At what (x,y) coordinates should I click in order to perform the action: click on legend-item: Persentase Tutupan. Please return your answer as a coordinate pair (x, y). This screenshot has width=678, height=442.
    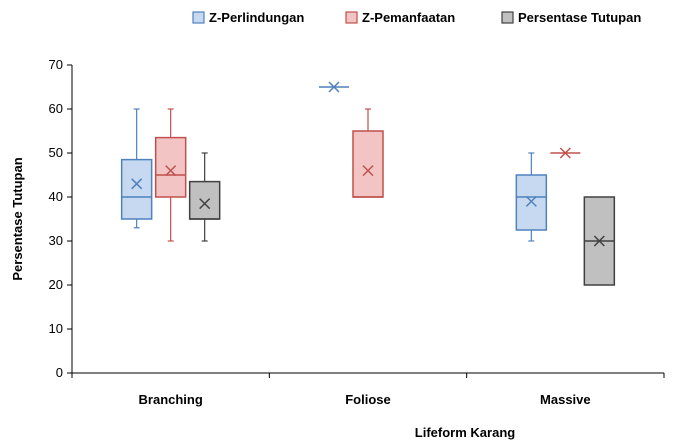
    Looking at the image, I should click on (571, 17).